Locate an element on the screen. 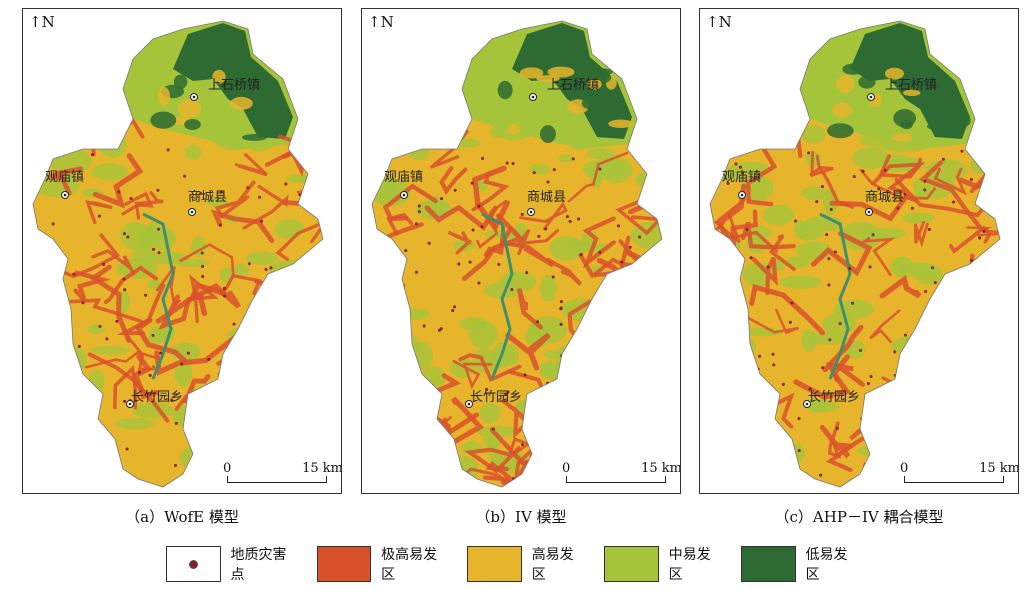  legend-item-very-high: 极高易发区 is located at coordinates (386, 564).